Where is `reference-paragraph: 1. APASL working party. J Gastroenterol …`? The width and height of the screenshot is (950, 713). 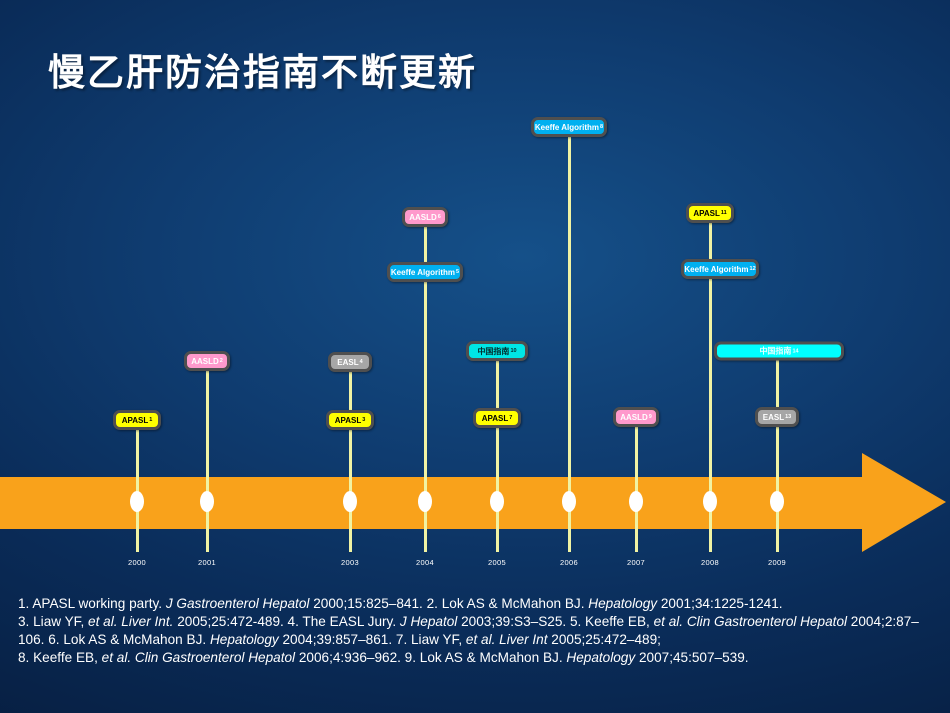
reference-paragraph: 1. APASL working party. J Gastroenterol … is located at coordinates (476, 604).